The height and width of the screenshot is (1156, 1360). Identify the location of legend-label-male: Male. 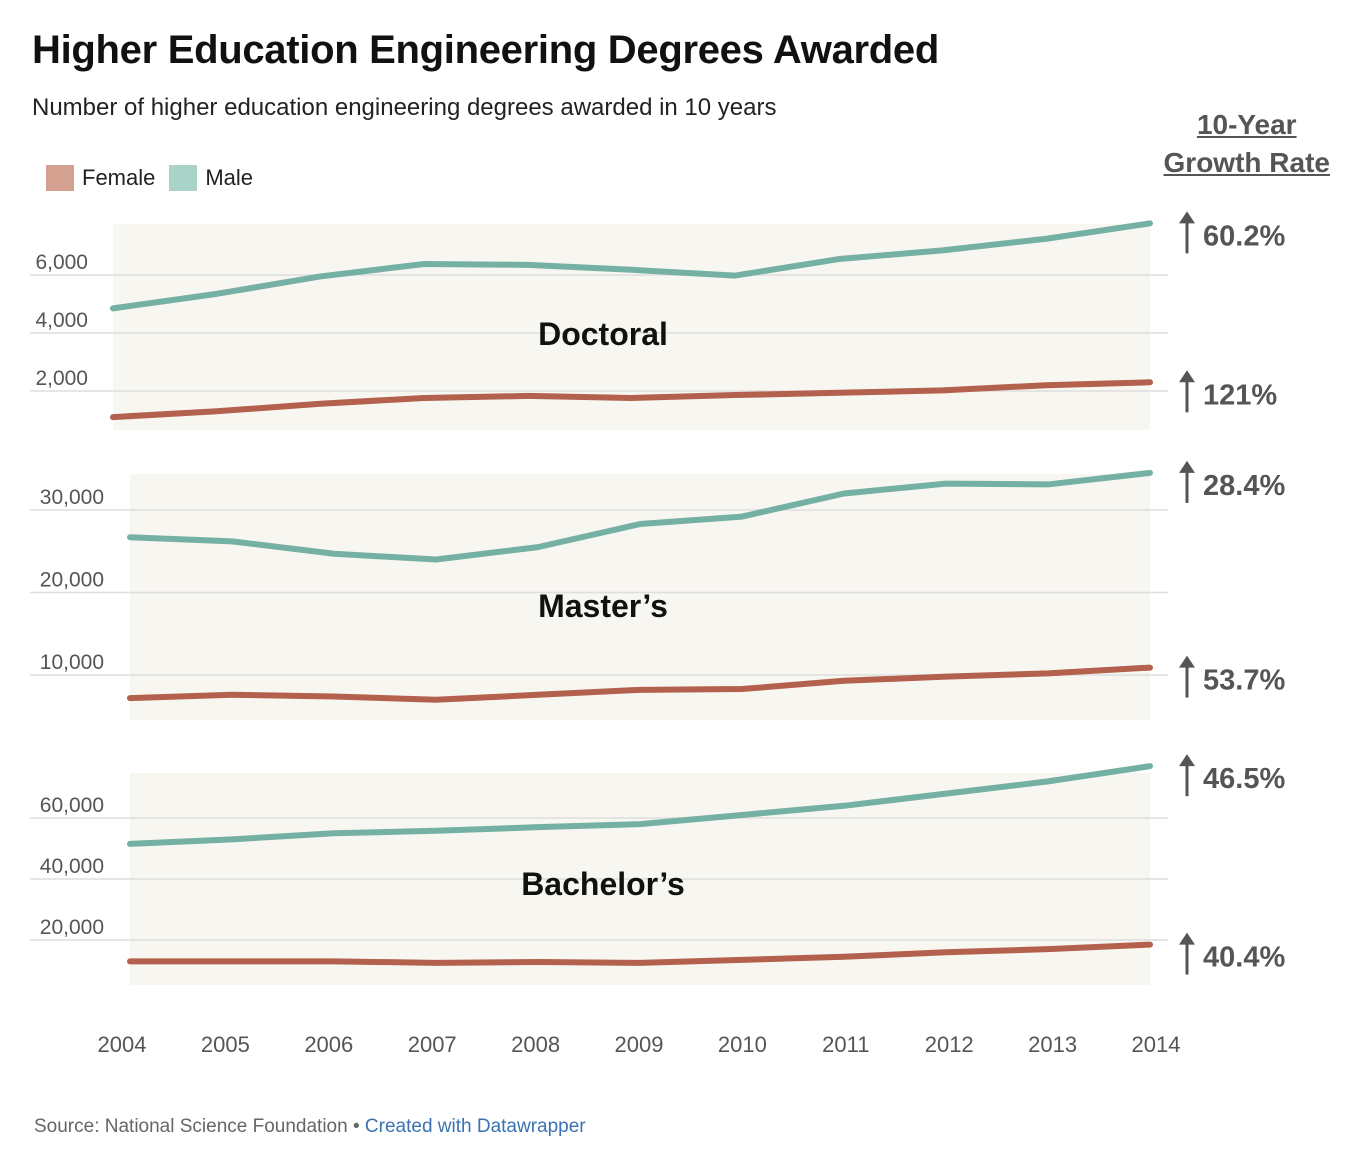
(229, 177).